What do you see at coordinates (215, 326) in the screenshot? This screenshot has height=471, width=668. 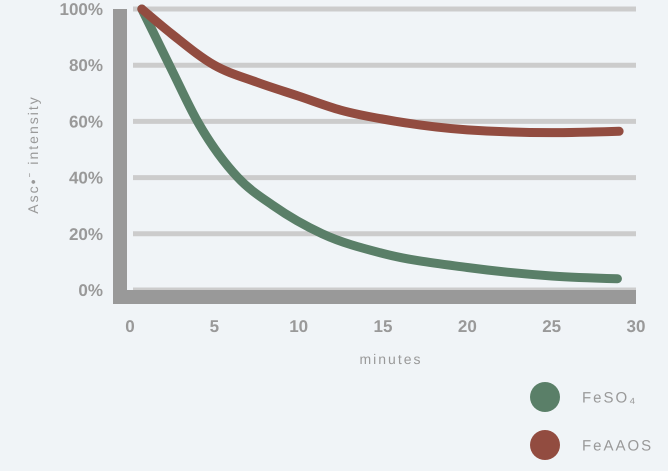 I see `x-tick-label: 5` at bounding box center [215, 326].